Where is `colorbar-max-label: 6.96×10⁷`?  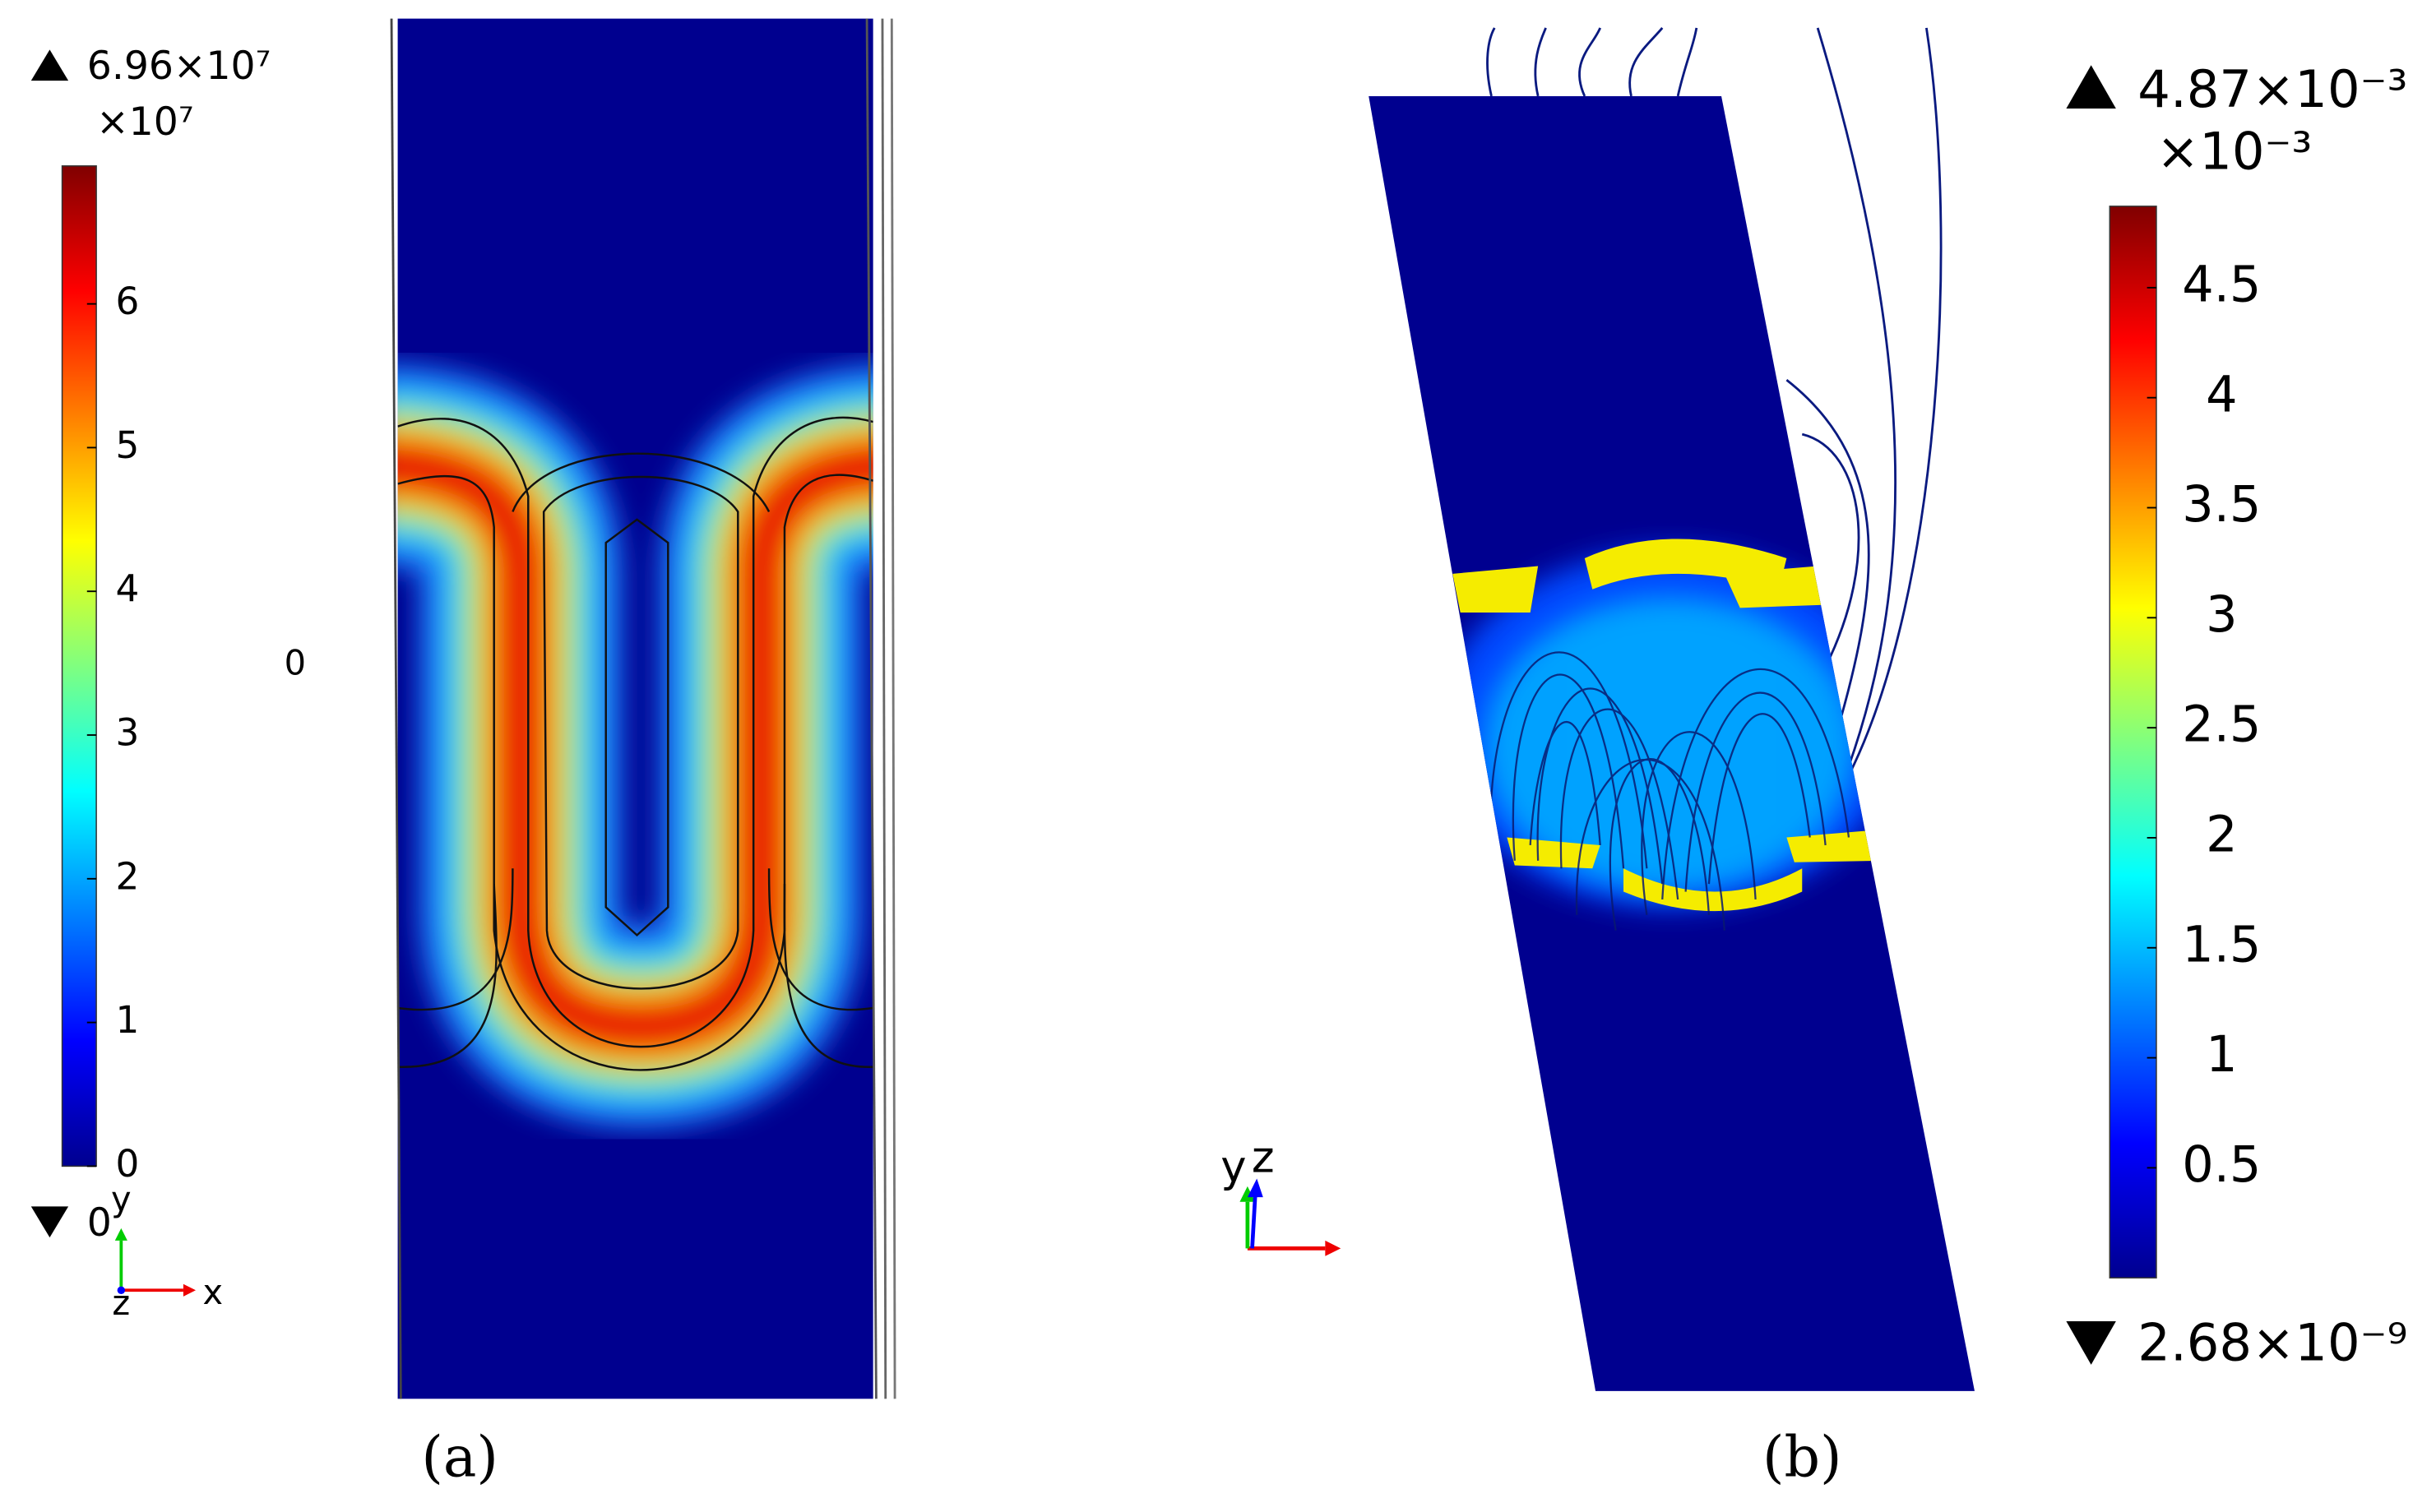
colorbar-max-label: 6.96×10⁷ is located at coordinates (179, 66).